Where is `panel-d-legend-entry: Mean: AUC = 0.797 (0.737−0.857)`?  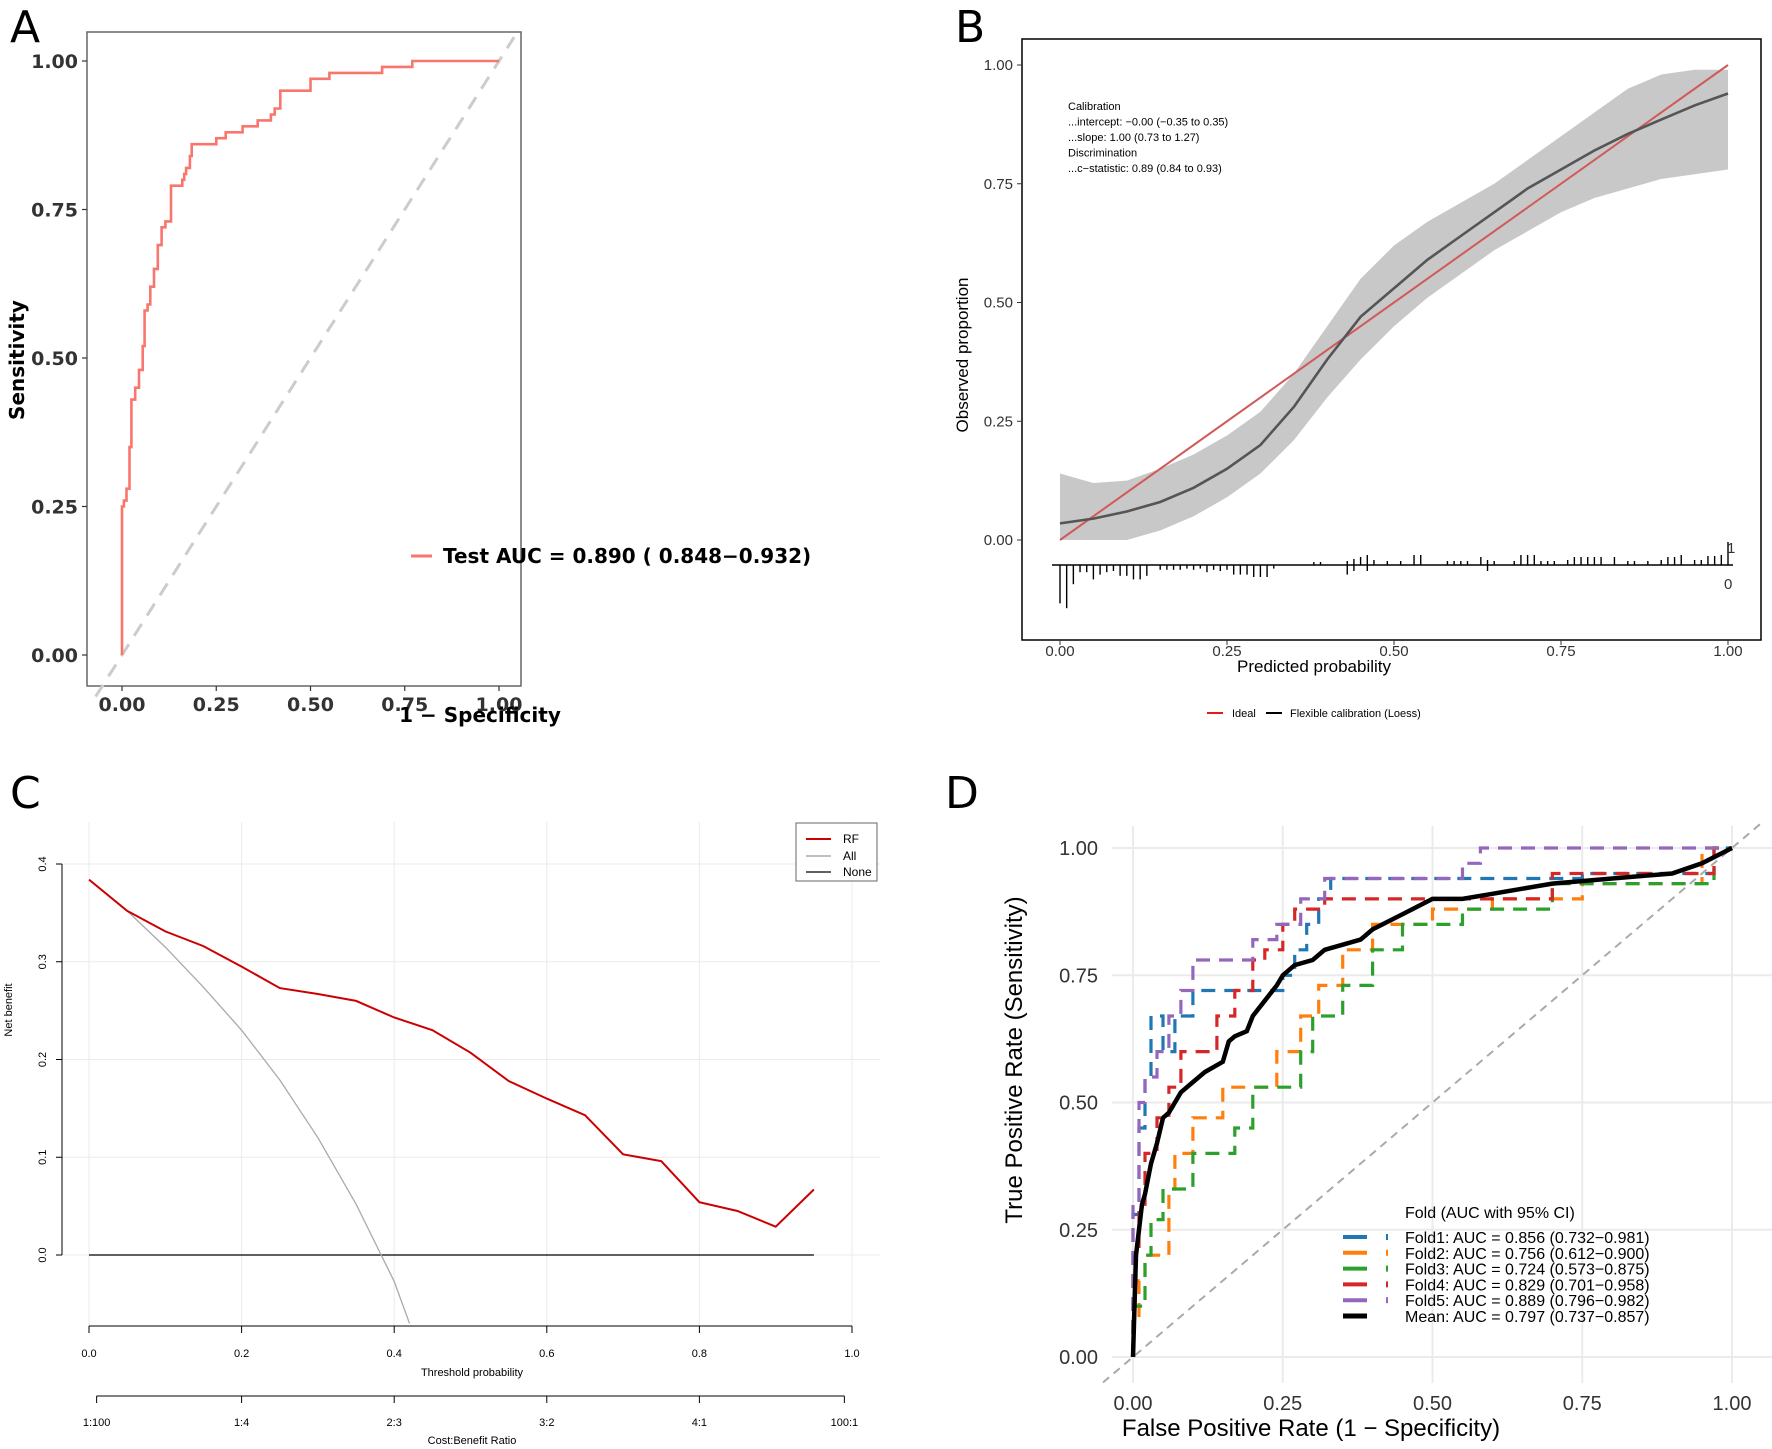 panel-d-legend-entry: Mean: AUC = 0.797 (0.737−0.857) is located at coordinates (1527, 1317).